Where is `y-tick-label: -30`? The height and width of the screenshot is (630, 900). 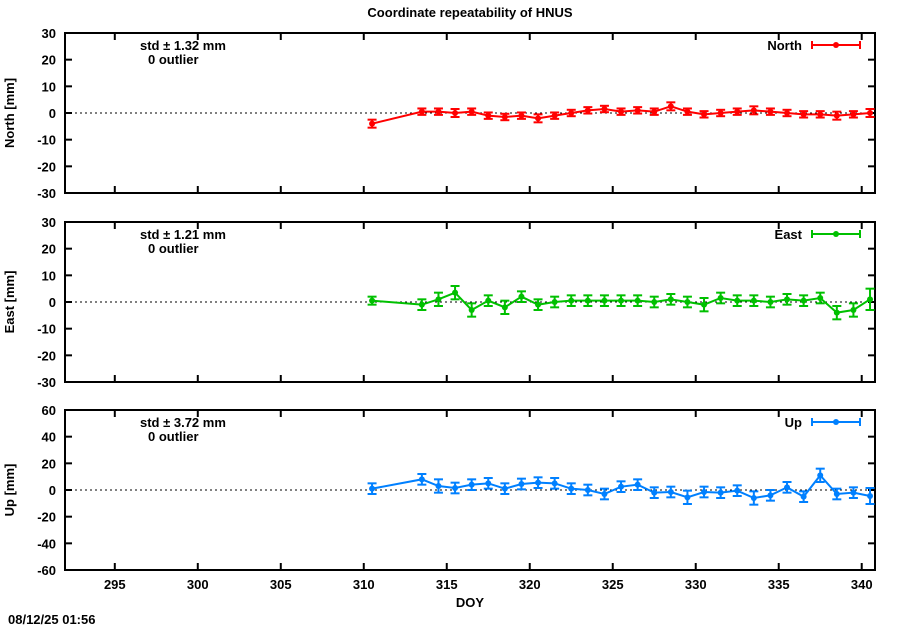
y-tick-label: -30 is located at coordinates (46, 382).